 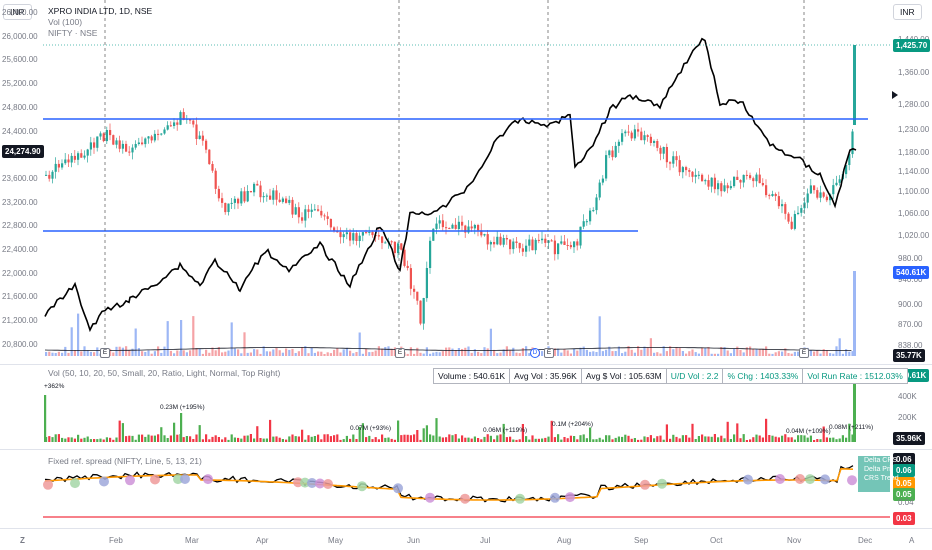 What do you see at coordinates (904, 459) in the screenshot?
I see `spread-tag-1: 0.06` at bounding box center [904, 459].